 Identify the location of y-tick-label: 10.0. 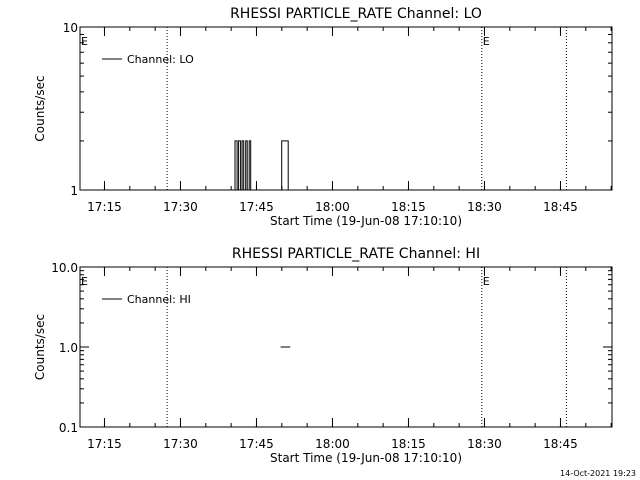
(64, 268).